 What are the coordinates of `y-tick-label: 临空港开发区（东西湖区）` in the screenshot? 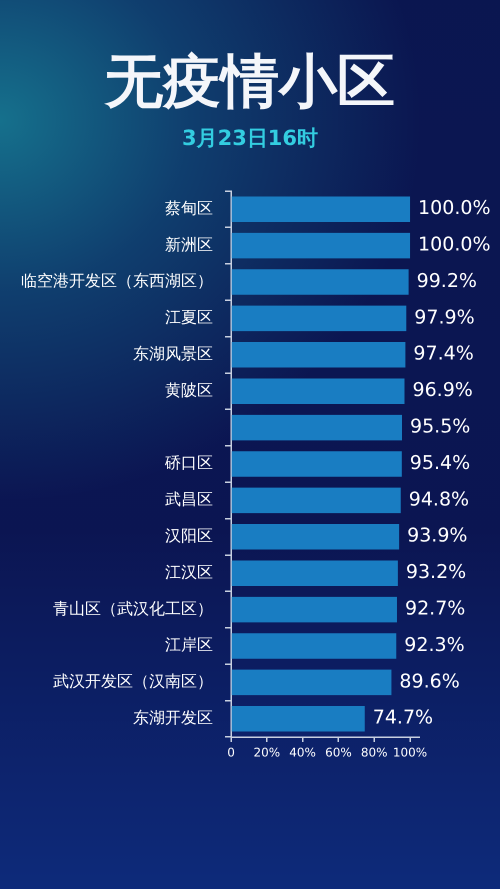 It's located at (117, 280).